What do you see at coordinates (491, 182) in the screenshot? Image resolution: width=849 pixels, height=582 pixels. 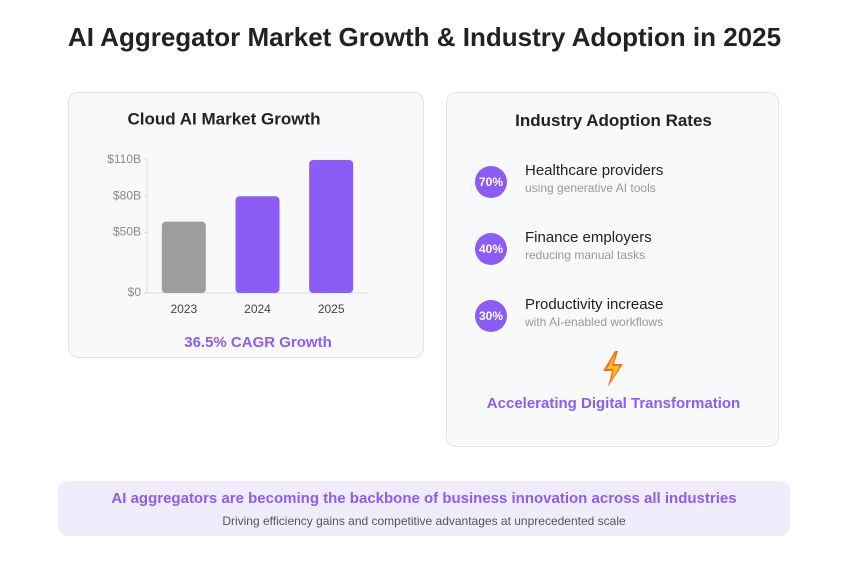 I see `percent-badge: 70%` at bounding box center [491, 182].